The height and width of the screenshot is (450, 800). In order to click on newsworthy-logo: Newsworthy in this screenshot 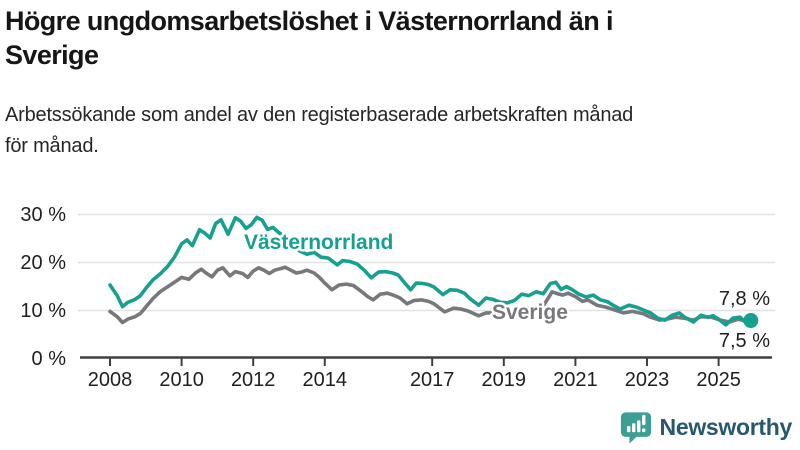, I will do `click(705, 427)`.